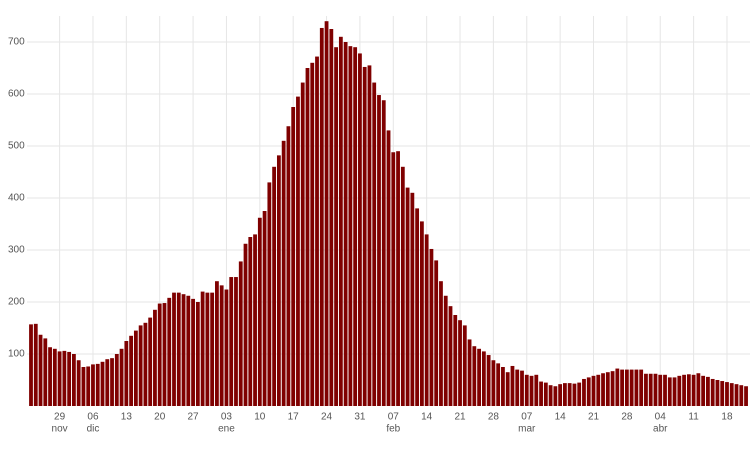 Image resolution: width=756 pixels, height=452 pixels. Describe the element at coordinates (16, 42) in the screenshot. I see `y-tick-label: 700` at that location.